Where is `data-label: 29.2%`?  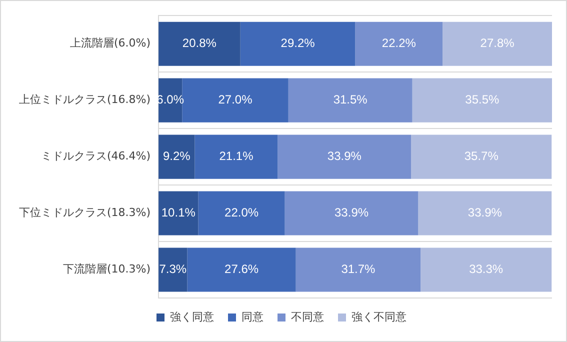 data-label: 29.2% is located at coordinates (298, 43).